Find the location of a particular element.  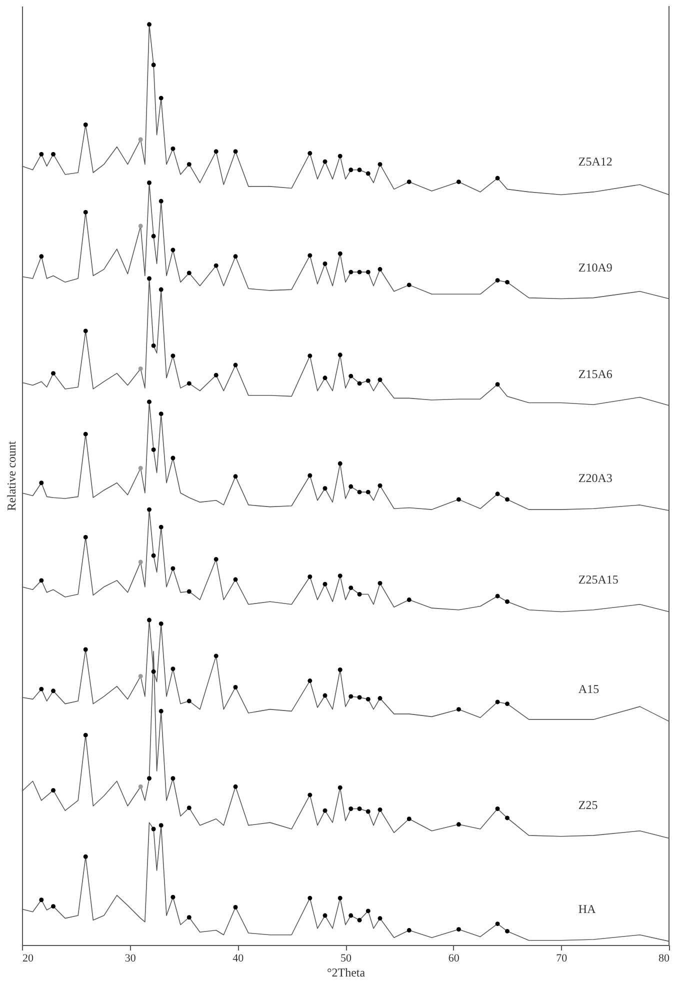

x-tick-label: 50 is located at coordinates (346, 958).